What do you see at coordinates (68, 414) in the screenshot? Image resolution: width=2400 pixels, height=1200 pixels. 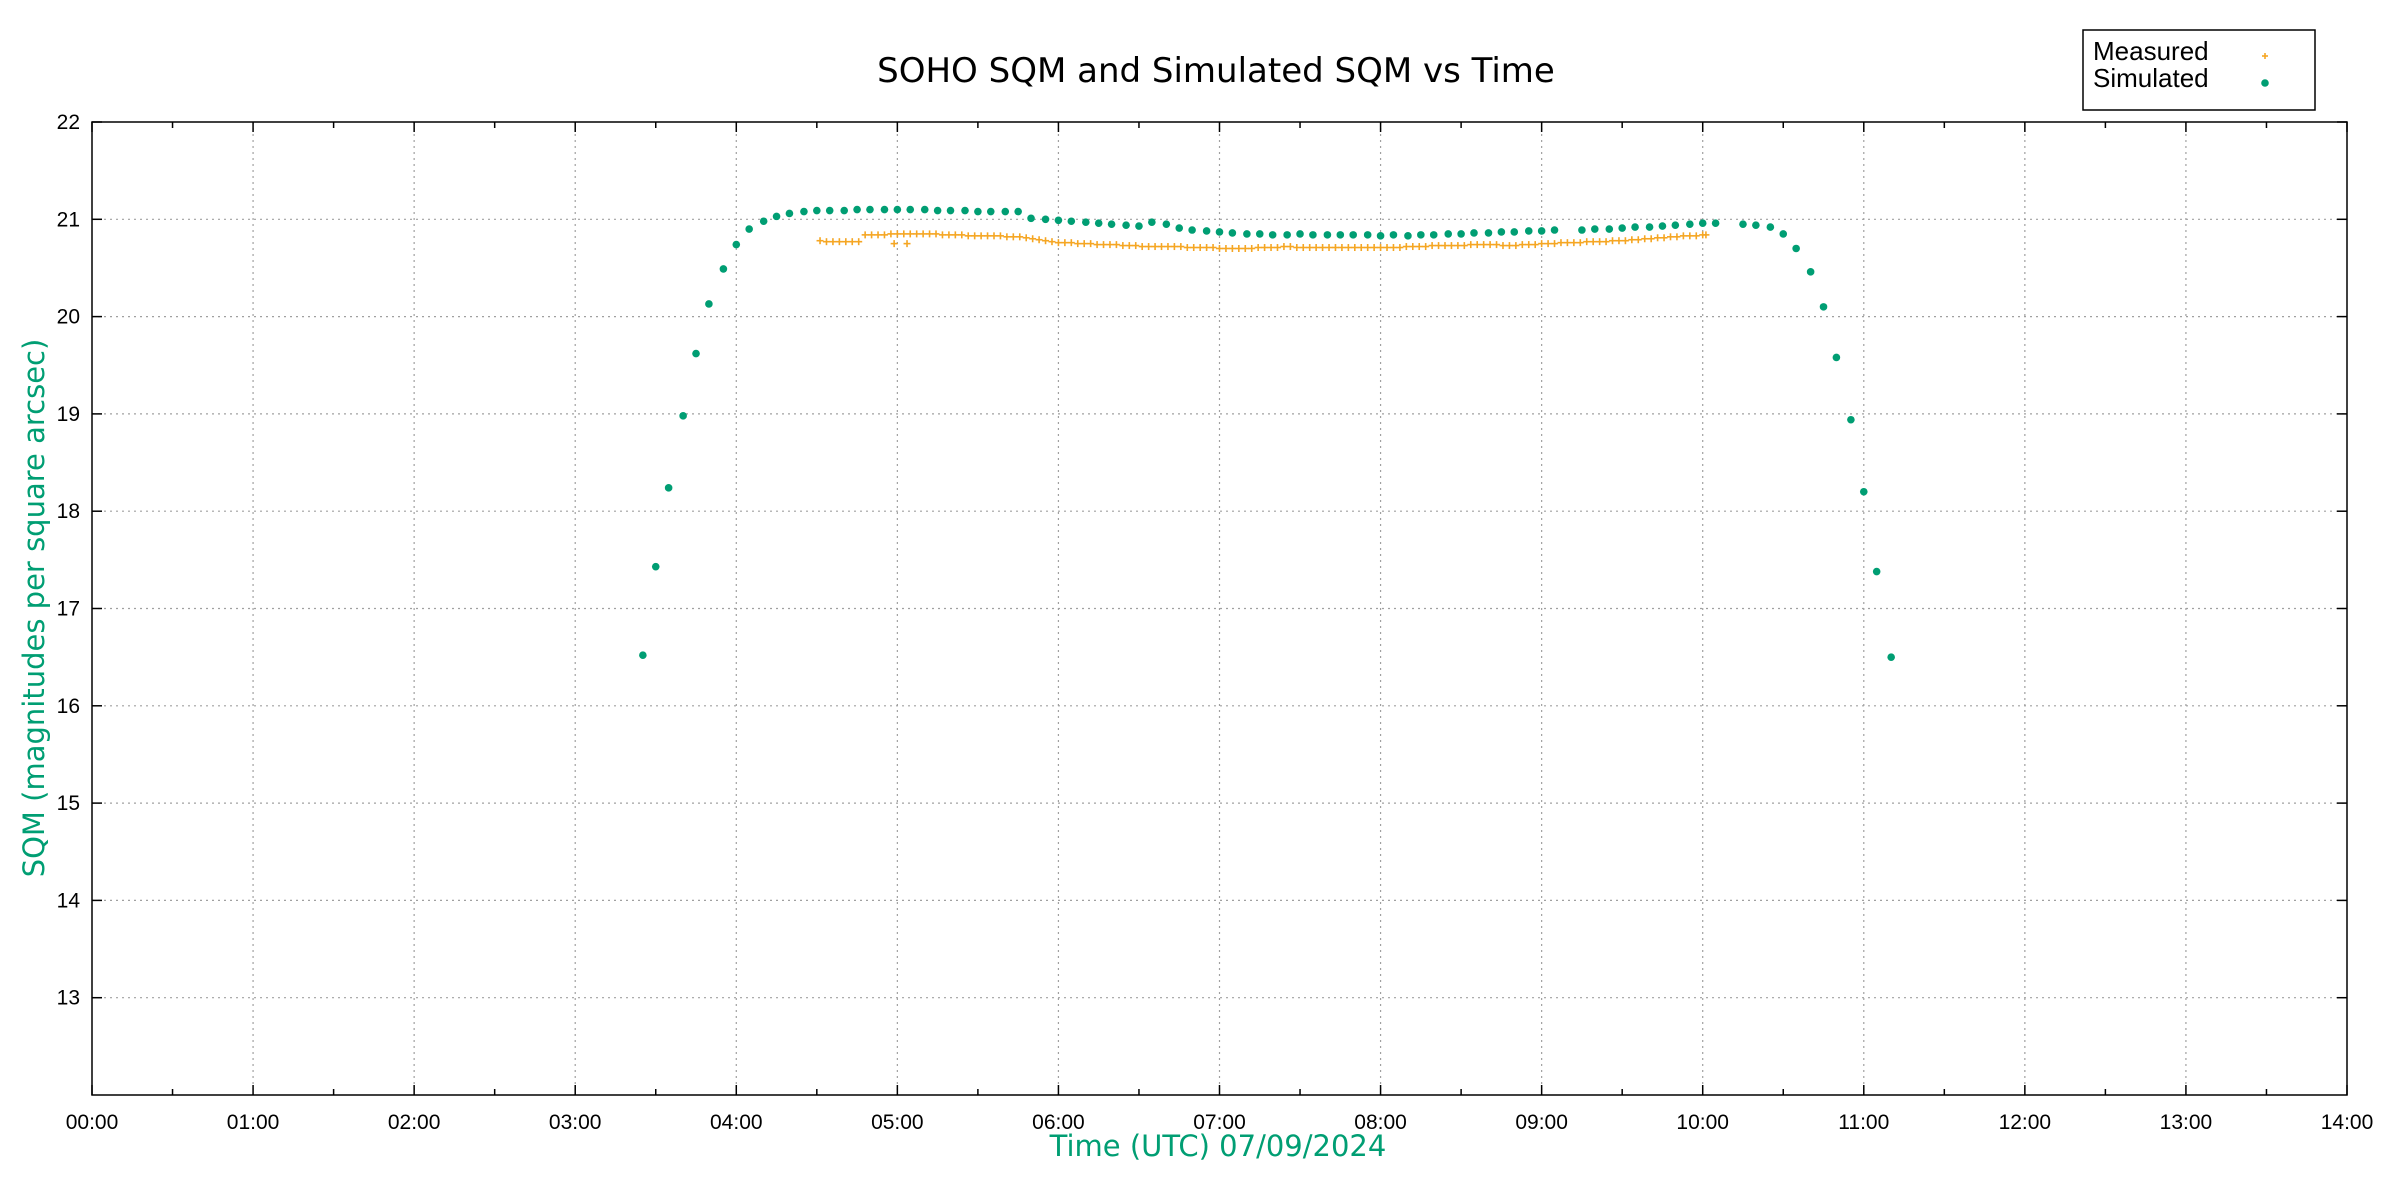 I see `y-tick-label: 19` at bounding box center [68, 414].